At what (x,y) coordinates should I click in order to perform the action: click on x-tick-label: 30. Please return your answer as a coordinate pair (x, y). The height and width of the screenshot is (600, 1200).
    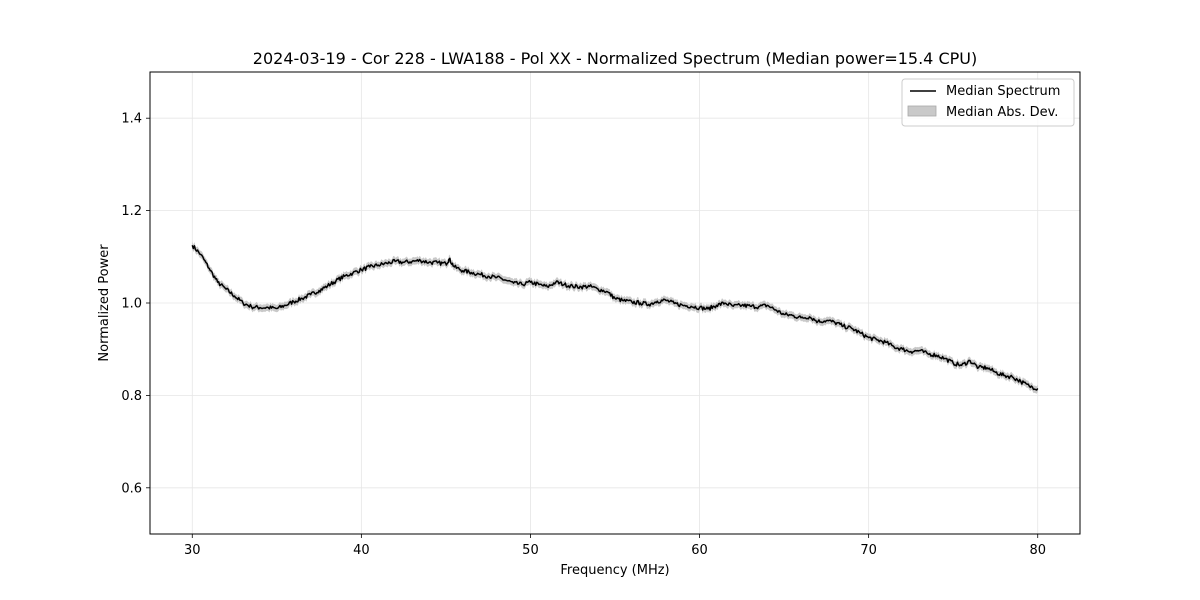
    Looking at the image, I should click on (192, 550).